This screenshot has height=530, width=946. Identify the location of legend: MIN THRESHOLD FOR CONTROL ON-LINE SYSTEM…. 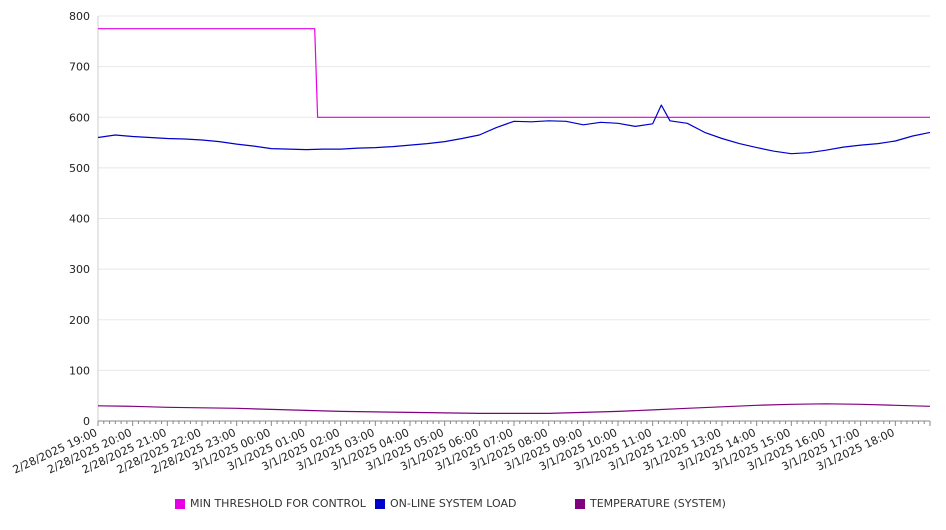
(473, 506).